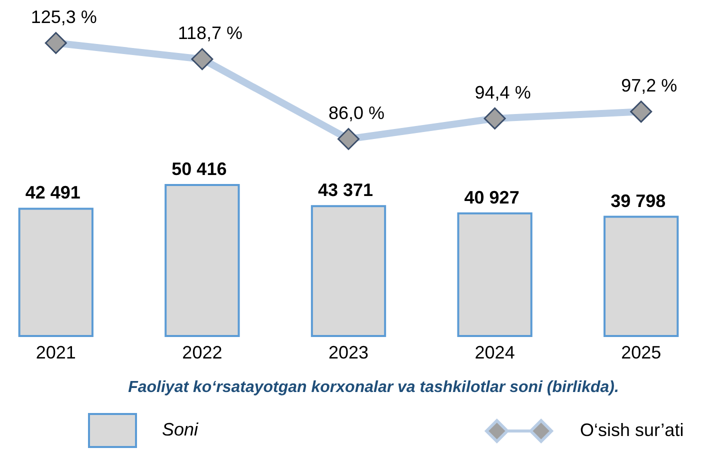 This screenshot has height=451, width=728. Describe the element at coordinates (348, 352) in the screenshot. I see `x-tick-label: 2023` at that location.